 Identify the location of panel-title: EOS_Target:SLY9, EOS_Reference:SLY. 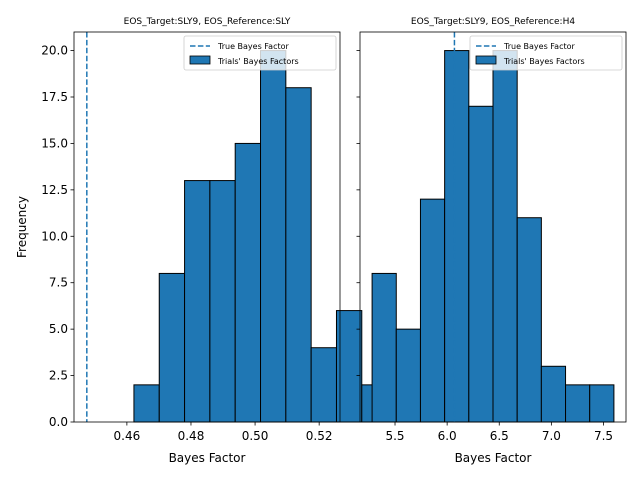
(207, 22).